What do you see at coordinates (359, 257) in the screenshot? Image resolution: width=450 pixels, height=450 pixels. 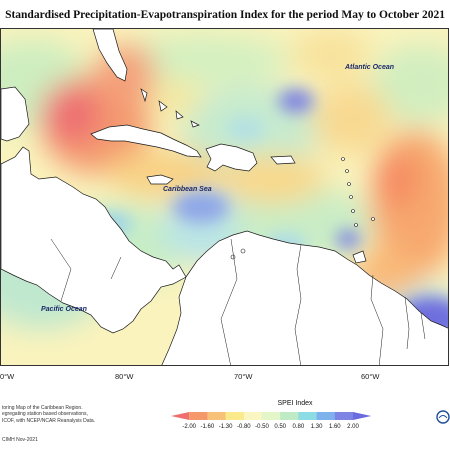 I see `trinidad-land` at bounding box center [359, 257].